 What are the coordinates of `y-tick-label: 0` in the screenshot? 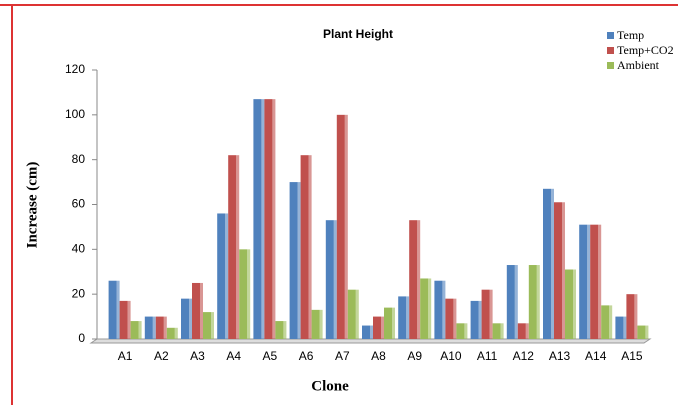 It's located at (81, 338).